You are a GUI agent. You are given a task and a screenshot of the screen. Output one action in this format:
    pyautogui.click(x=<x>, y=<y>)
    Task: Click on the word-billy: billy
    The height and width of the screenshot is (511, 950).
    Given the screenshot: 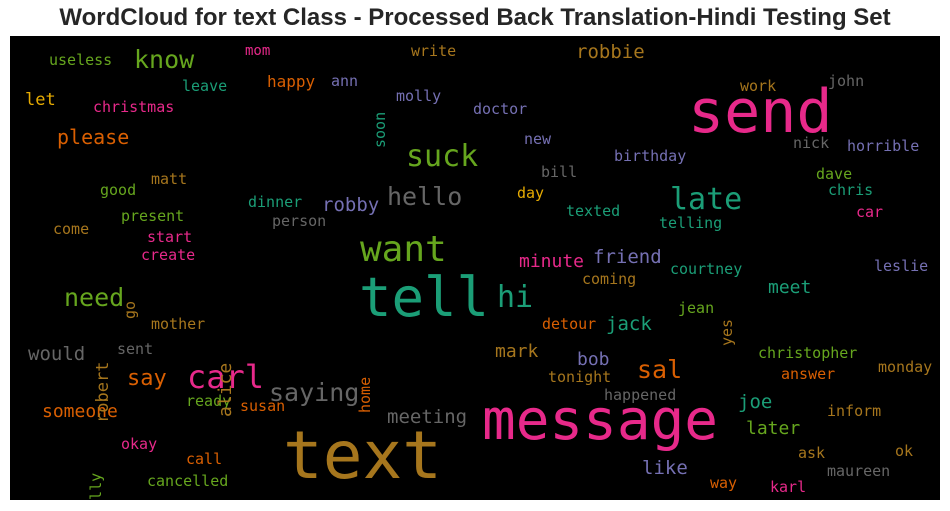 What is the action you would take?
    pyautogui.click(x=96, y=486)
    